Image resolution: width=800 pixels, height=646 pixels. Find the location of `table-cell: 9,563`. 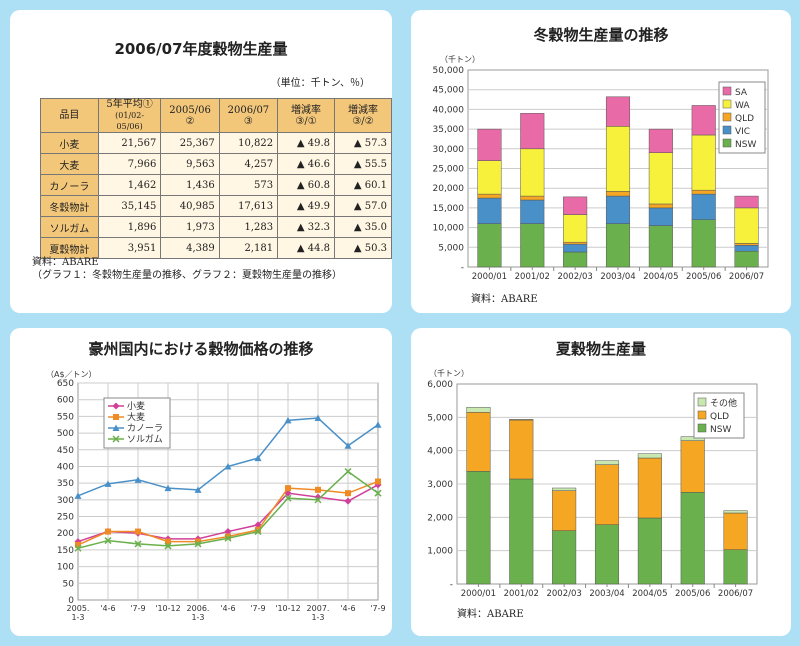

table-cell: 9,563 is located at coordinates (190, 164).